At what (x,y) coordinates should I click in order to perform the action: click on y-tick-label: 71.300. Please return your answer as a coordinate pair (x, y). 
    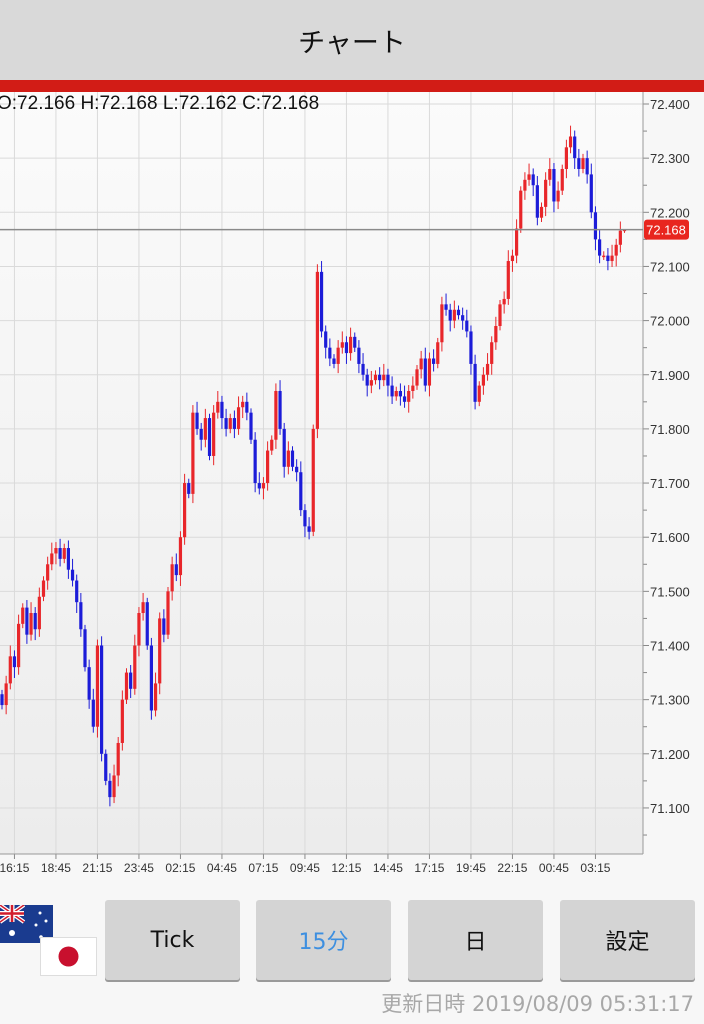
    Looking at the image, I should click on (670, 700).